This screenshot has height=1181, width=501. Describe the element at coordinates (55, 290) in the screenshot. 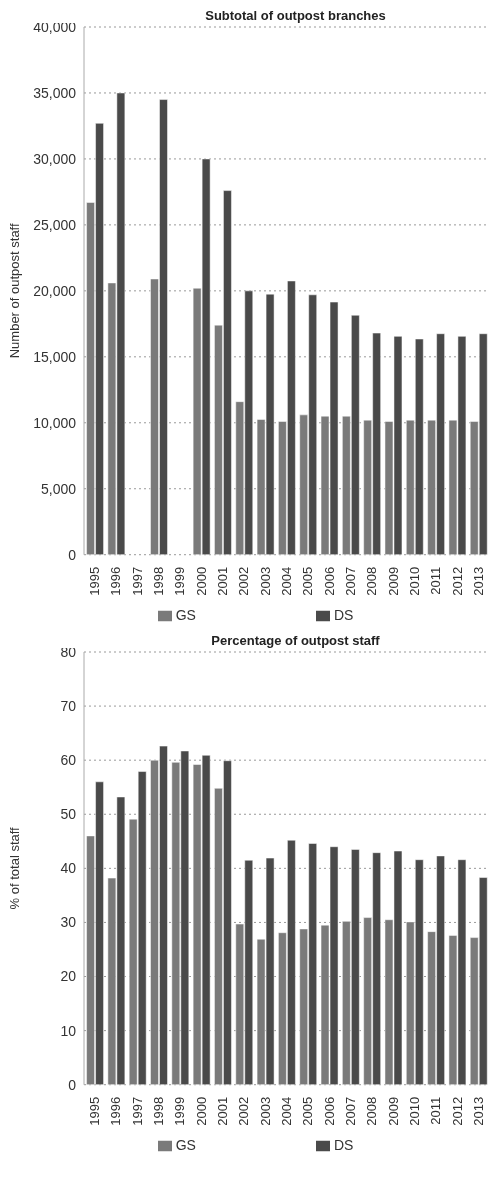

I see `y-tick-label: 20,000` at that location.